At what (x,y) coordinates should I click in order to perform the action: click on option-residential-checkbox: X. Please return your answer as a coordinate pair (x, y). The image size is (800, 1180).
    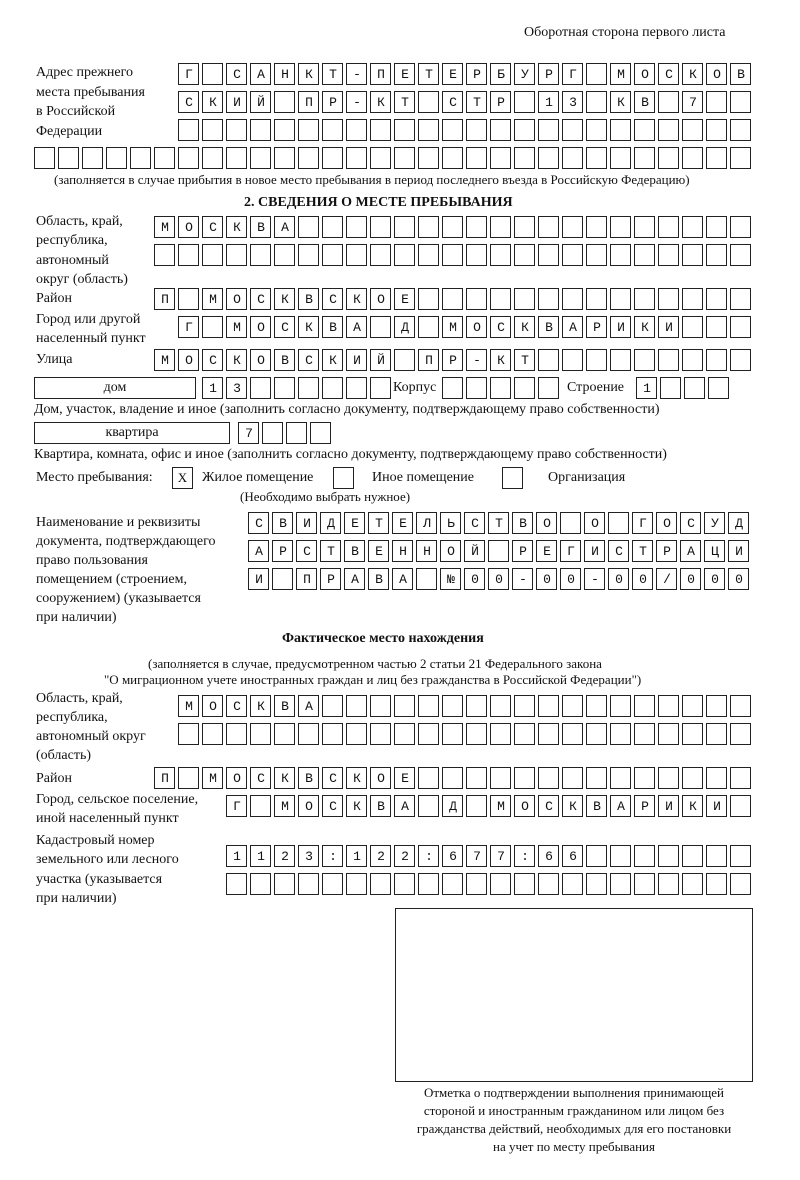
    Looking at the image, I should click on (182, 478).